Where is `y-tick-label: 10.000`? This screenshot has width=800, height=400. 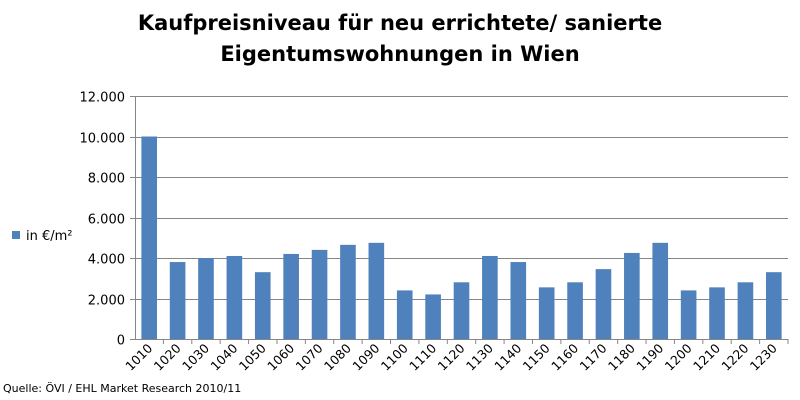 y-tick-label: 10.000 is located at coordinates (103, 139).